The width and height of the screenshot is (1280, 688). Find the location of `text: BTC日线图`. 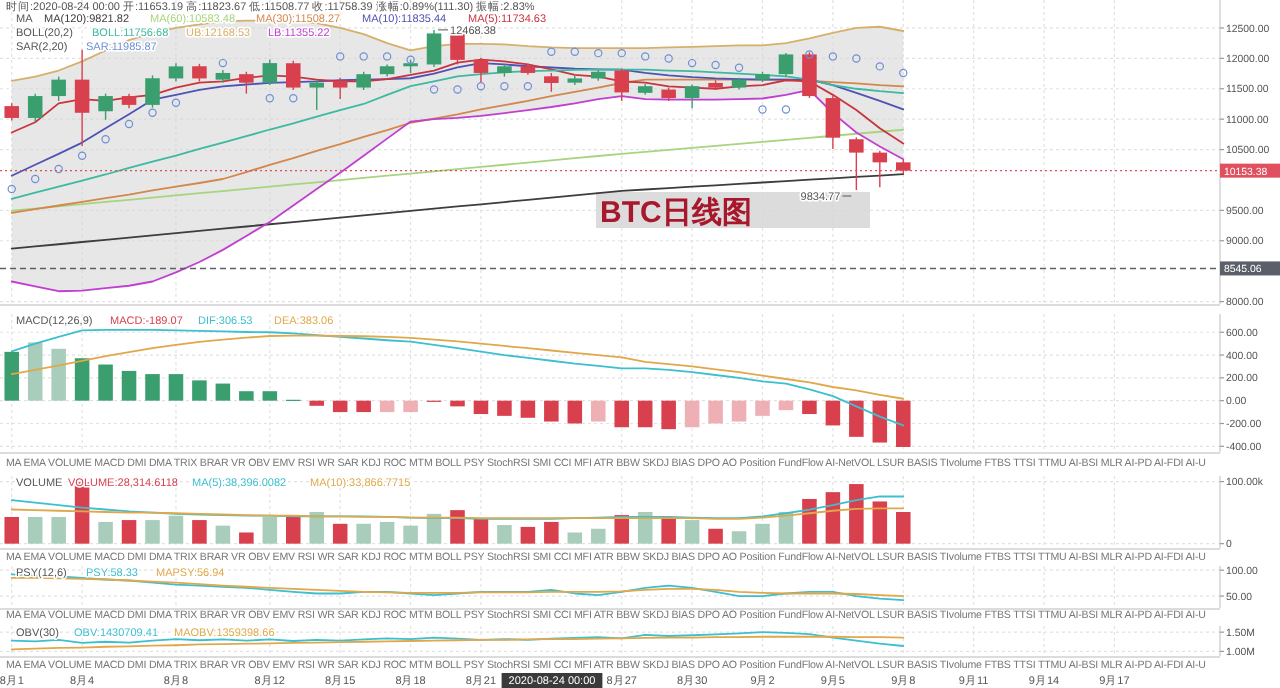

text: BTC日线图 is located at coordinates (676, 213).